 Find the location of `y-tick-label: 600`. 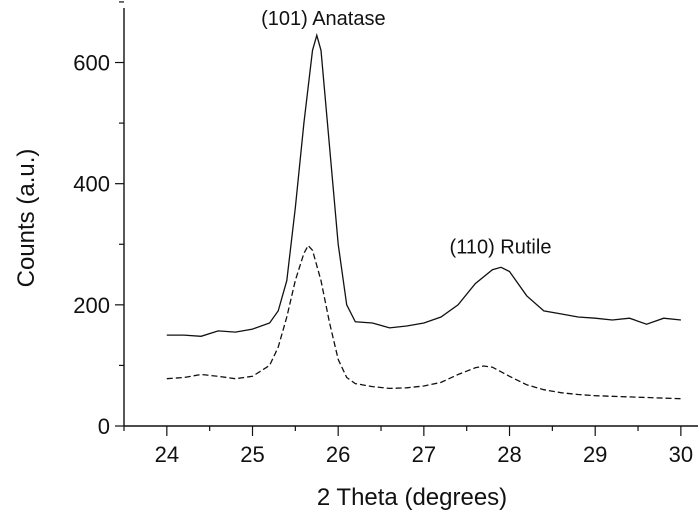

y-tick-label: 600 is located at coordinates (91, 63).